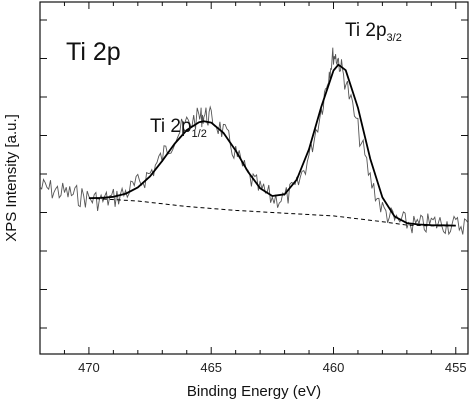 This screenshot has width=474, height=402. What do you see at coordinates (199, 134) in the screenshot?
I see `peak-annotation-1-2-sub: 1/2` at bounding box center [199, 134].